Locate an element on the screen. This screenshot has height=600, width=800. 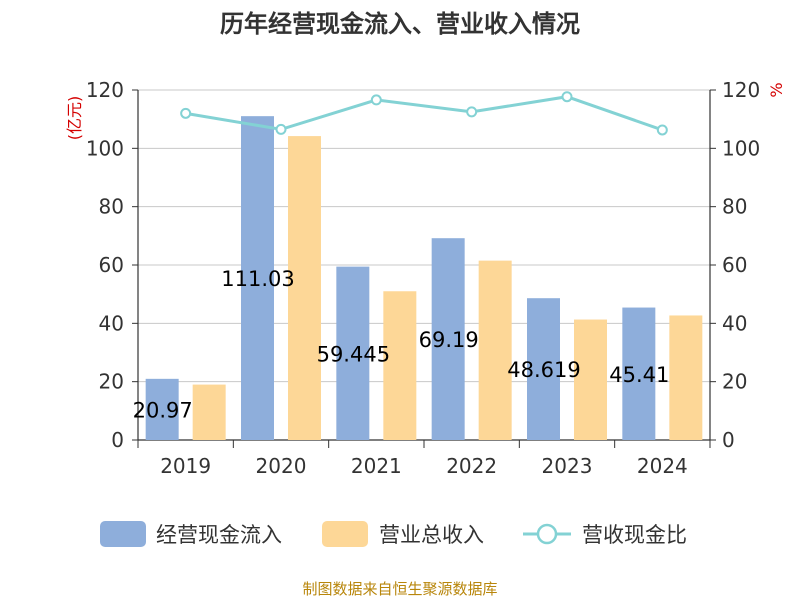
y-left-unit-label: (亿元) is located at coordinates (74, 118).